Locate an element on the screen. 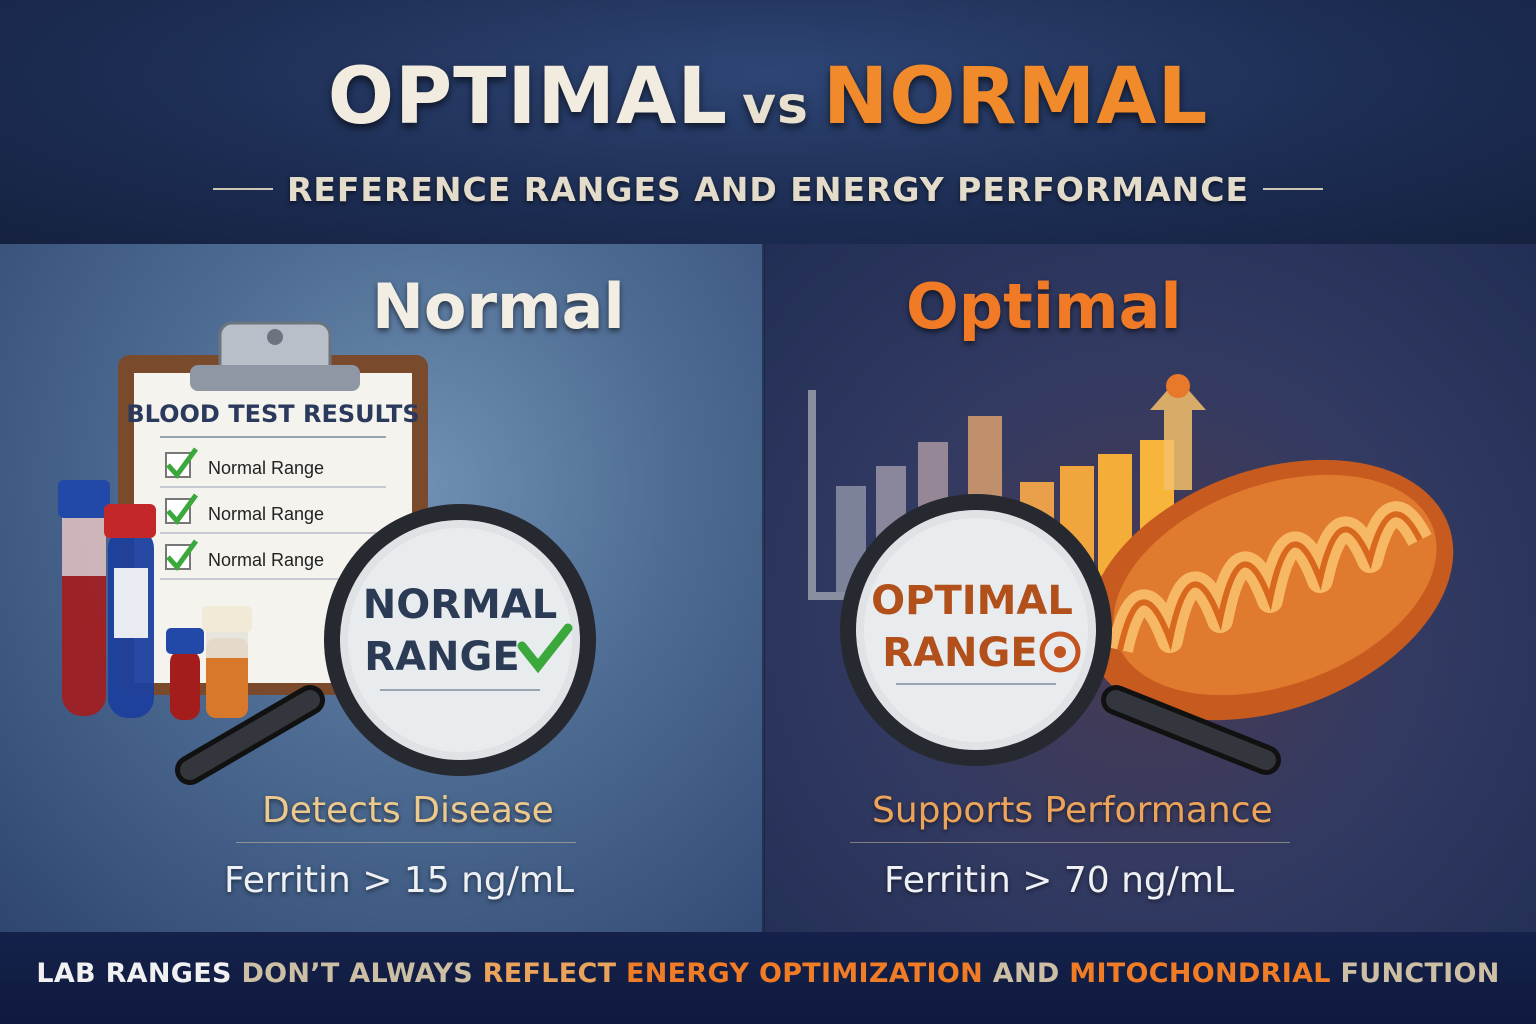 The height and width of the screenshot is (1024, 1536). normal-magnifier: NORMAL RANGE is located at coordinates (385, 644).